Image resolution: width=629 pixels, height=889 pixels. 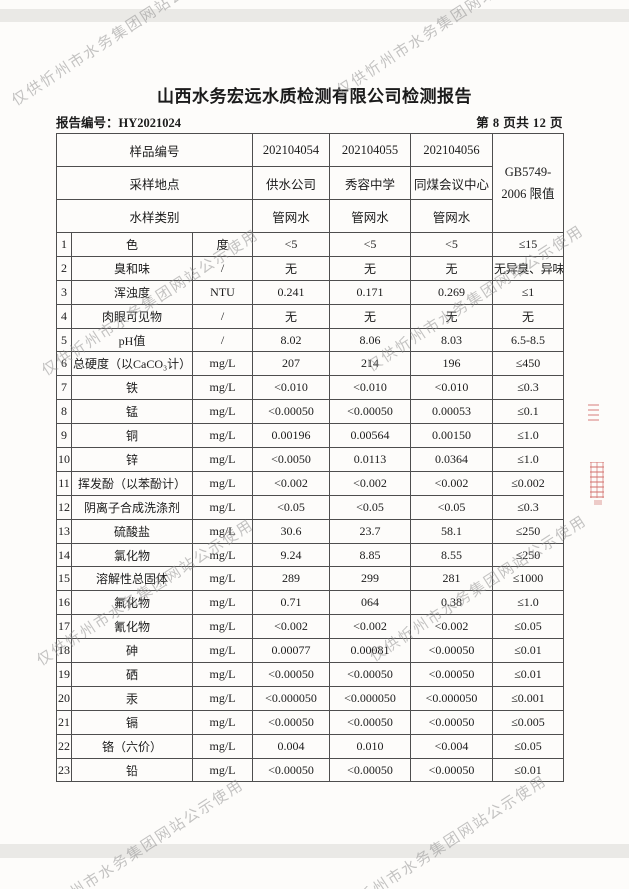 I want to click on row-number: 23, so click(x=64, y=770).